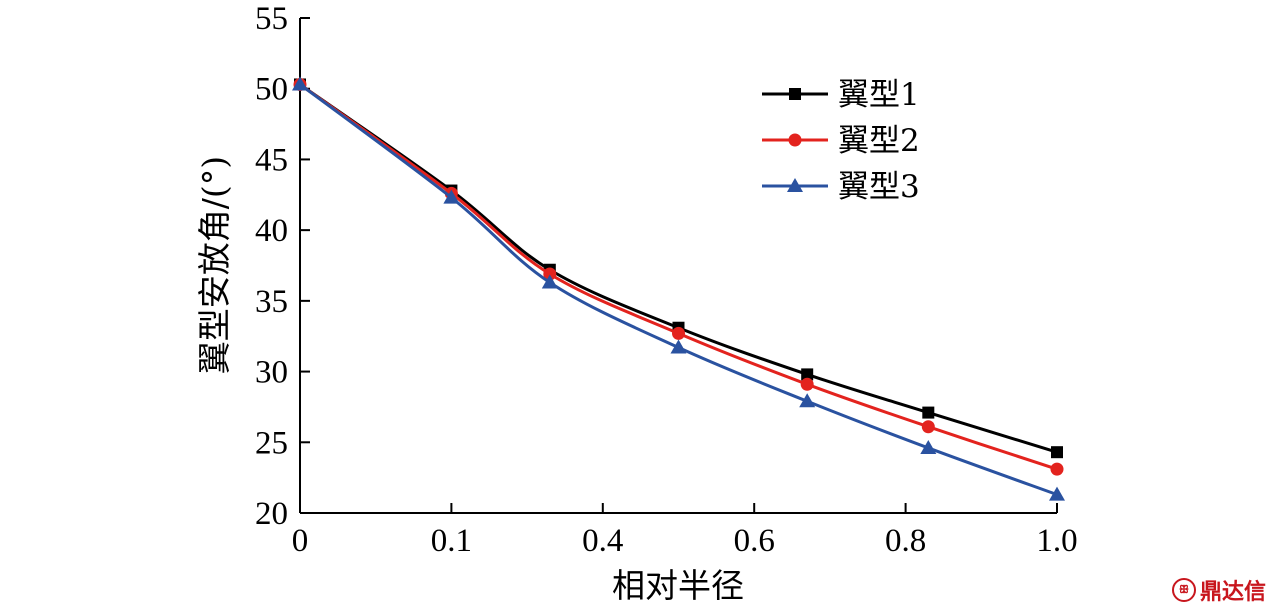 The width and height of the screenshot is (1276, 614). I want to click on y-tick-label: 45, so click(271, 160).